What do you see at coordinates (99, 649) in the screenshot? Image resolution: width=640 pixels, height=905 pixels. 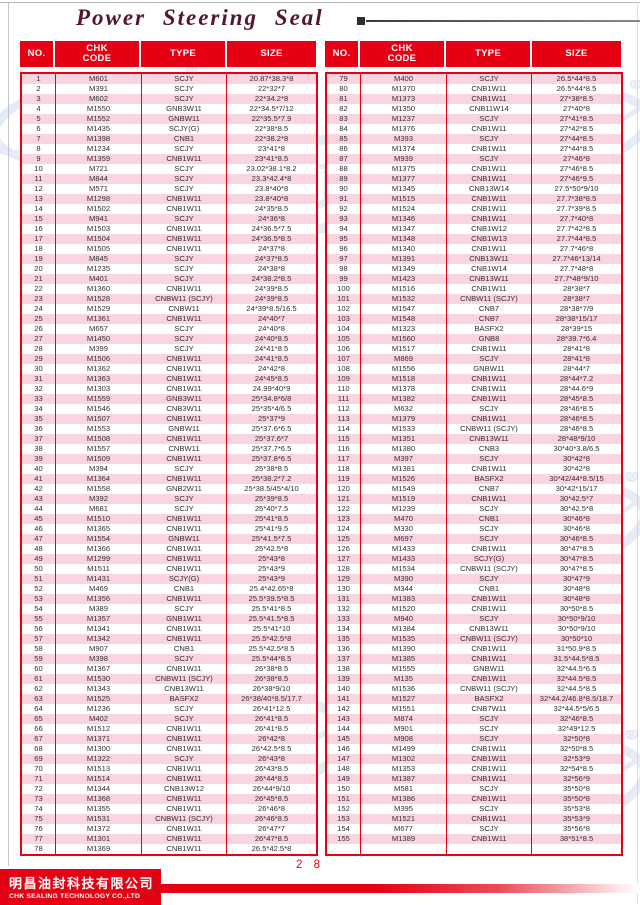 I see `cell-chk-code: M907` at bounding box center [99, 649].